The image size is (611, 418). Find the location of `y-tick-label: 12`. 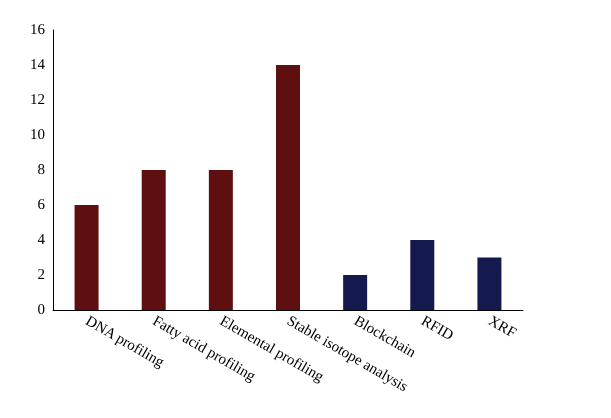

y-tick-label: 12 is located at coordinates (37, 100).